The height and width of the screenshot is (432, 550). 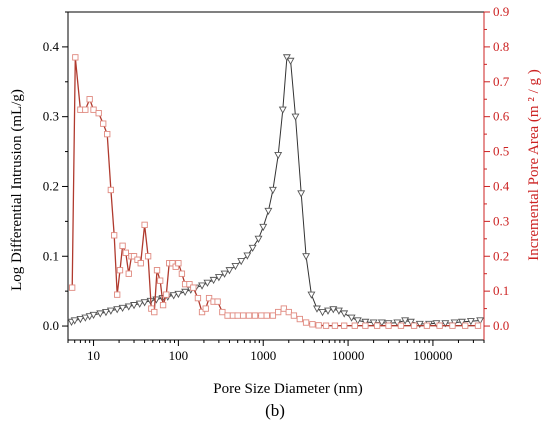 What do you see at coordinates (501, 151) in the screenshot?
I see `y-right-tick-label: 0.5` at bounding box center [501, 151].